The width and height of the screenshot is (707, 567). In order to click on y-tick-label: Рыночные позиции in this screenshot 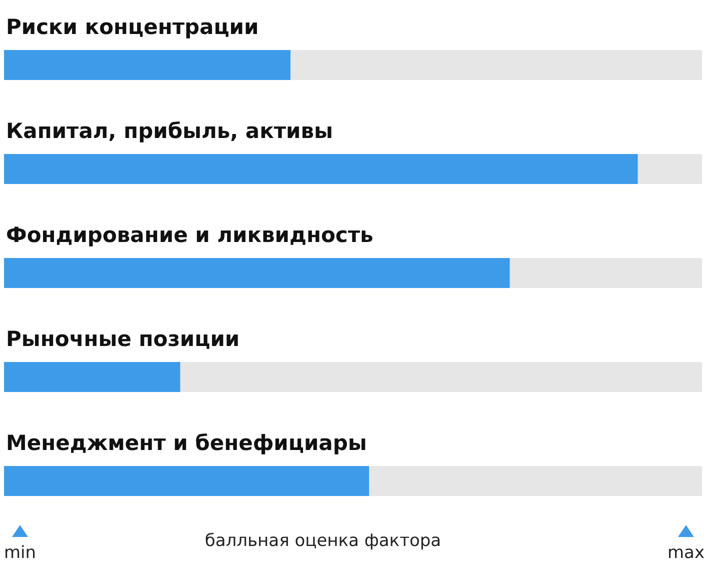, I will do `click(123, 339)`.